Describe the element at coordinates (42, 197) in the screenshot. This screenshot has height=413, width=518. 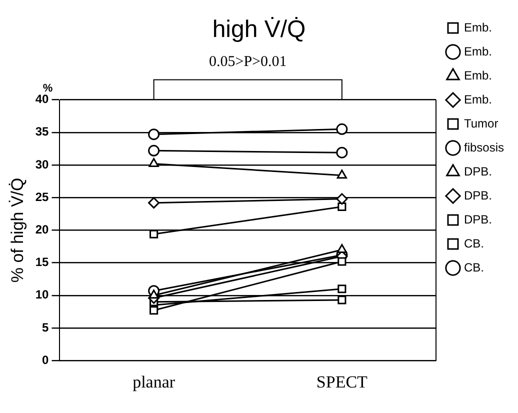
I see `y-tick-label: 25` at that location.